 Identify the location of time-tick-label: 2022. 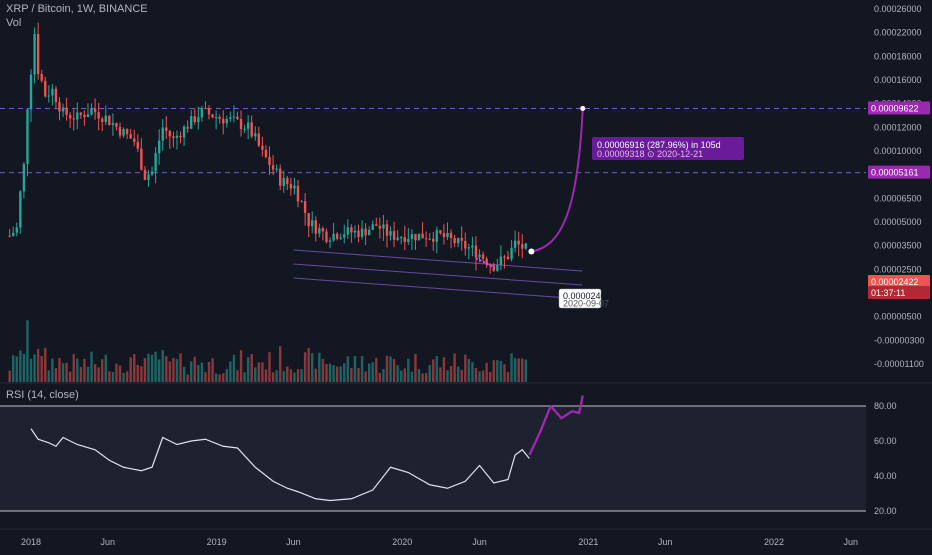
(774, 542).